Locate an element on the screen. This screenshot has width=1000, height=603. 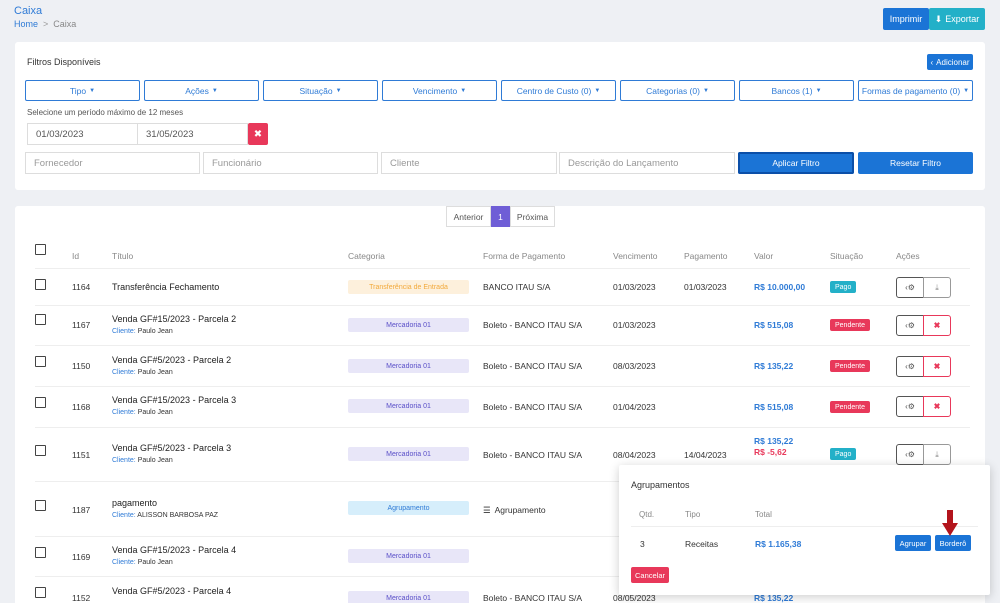
clear-dates-button: ✖ is located at coordinates (258, 134).